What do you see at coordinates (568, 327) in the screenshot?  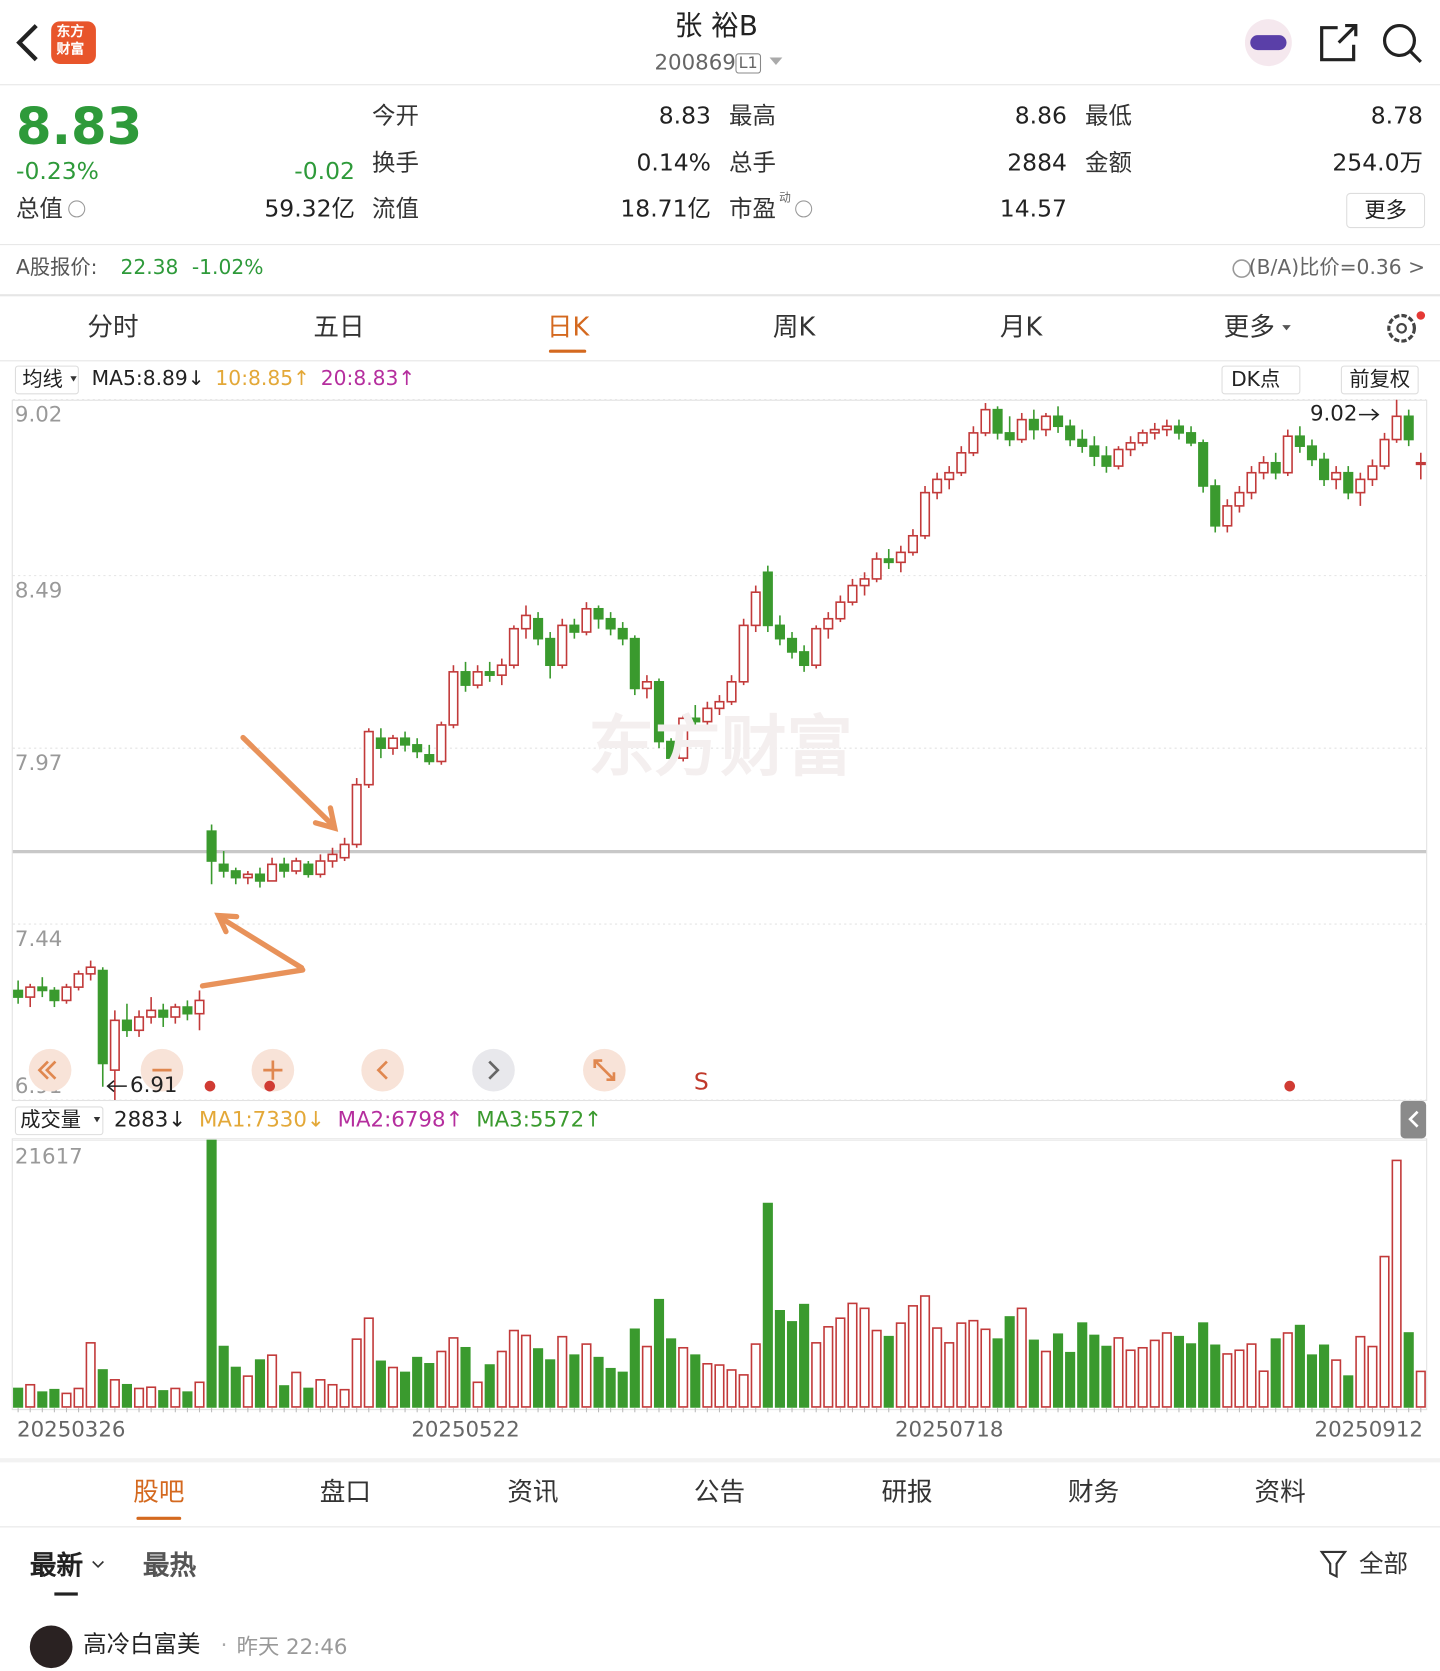 I see `period-tab: 日K` at bounding box center [568, 327].